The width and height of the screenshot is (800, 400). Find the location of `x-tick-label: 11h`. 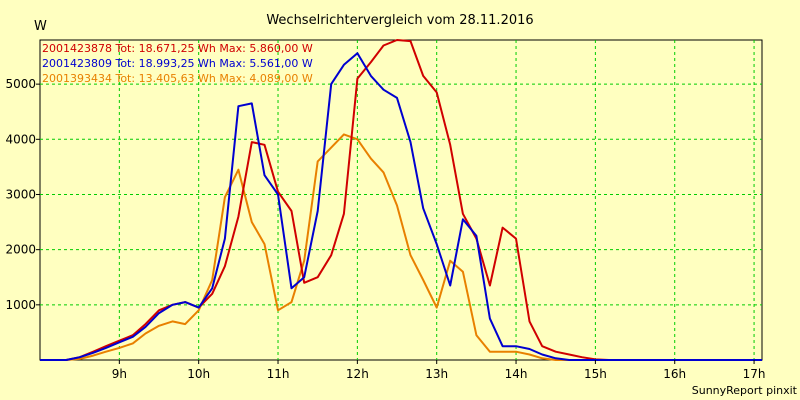

x-tick-label: 11h is located at coordinates (278, 374).